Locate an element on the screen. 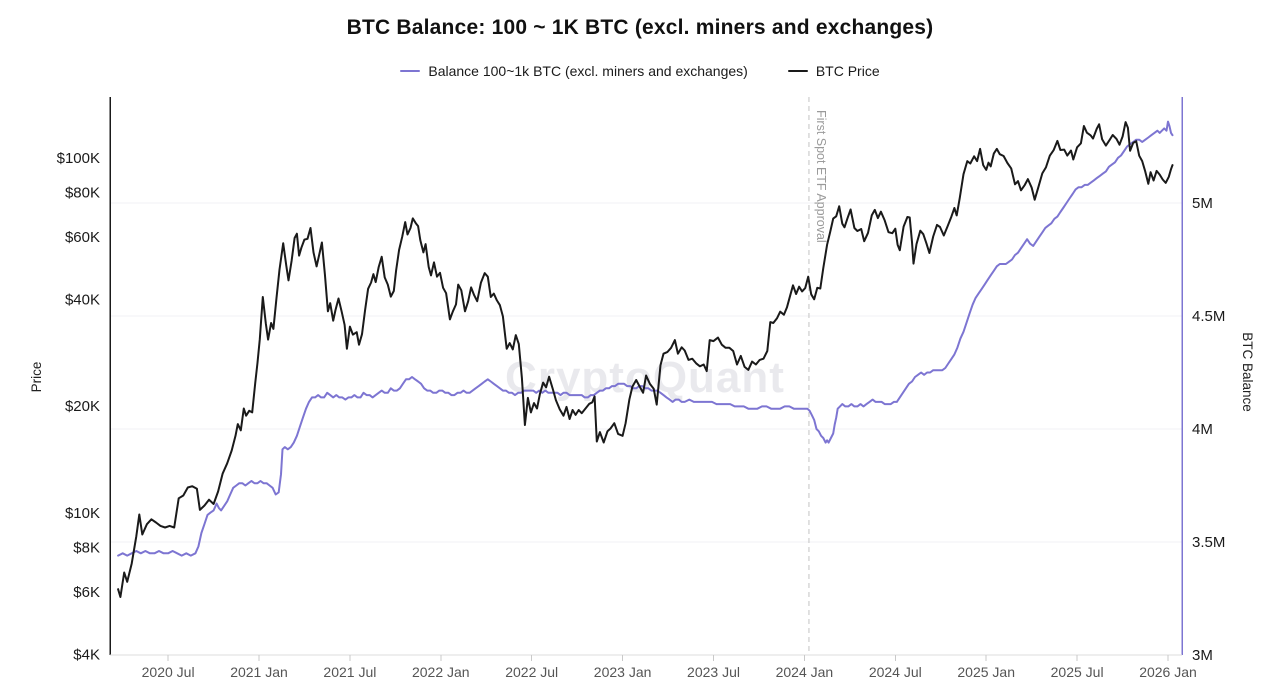 The image size is (1280, 685). left-axis-tick-label: $80K is located at coordinates (82, 192).